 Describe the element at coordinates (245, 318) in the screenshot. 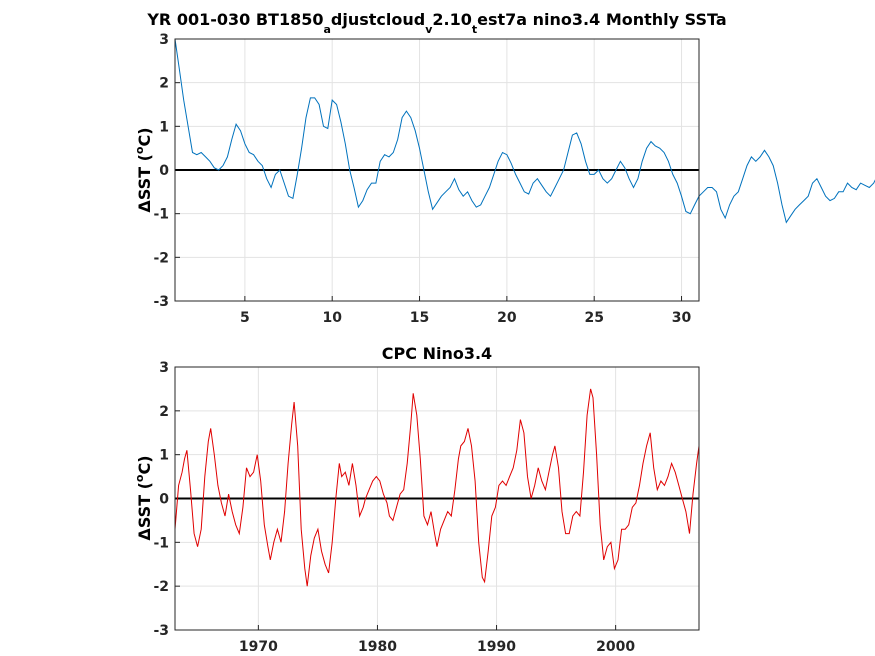

I see `top-x-tick-label: 5` at that location.